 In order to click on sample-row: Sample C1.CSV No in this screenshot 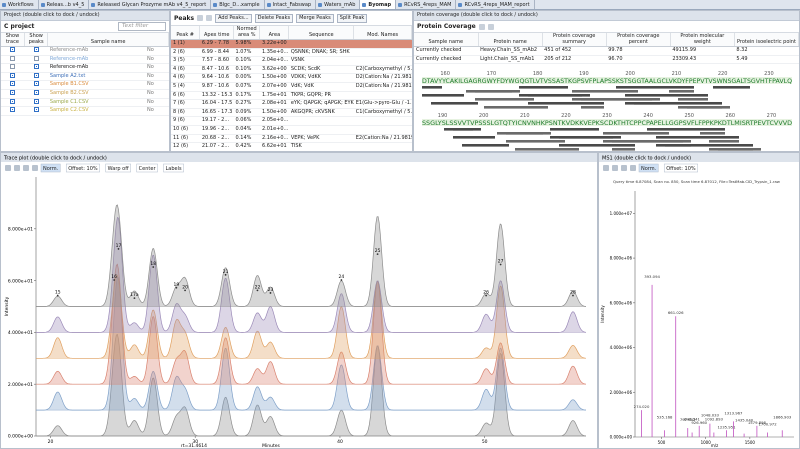, I will do `click(85, 103)`.